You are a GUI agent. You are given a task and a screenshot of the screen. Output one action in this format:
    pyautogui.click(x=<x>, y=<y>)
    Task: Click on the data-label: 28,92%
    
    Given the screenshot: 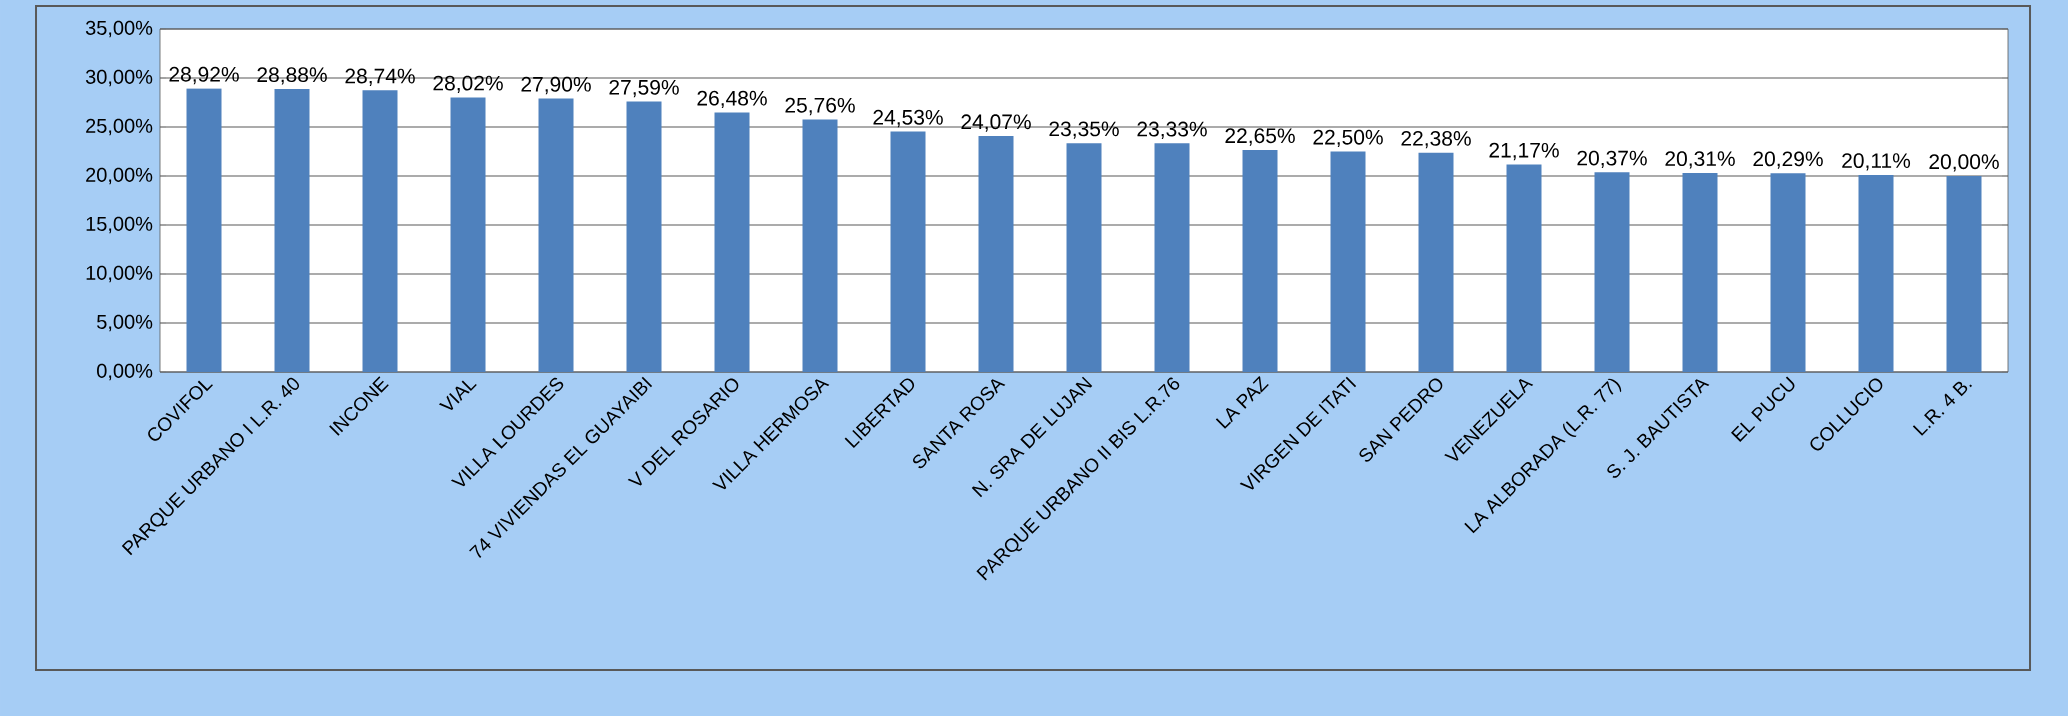 What is the action you would take?
    pyautogui.click(x=204, y=75)
    